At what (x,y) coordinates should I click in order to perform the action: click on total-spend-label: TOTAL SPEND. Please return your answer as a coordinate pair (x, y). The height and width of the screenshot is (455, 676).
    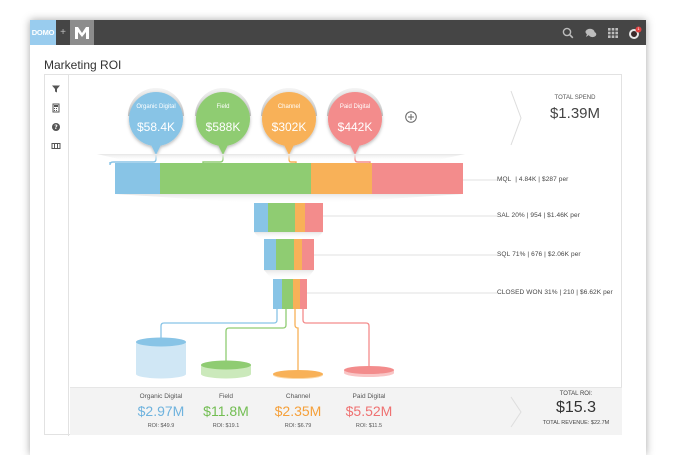
    Looking at the image, I should click on (575, 98).